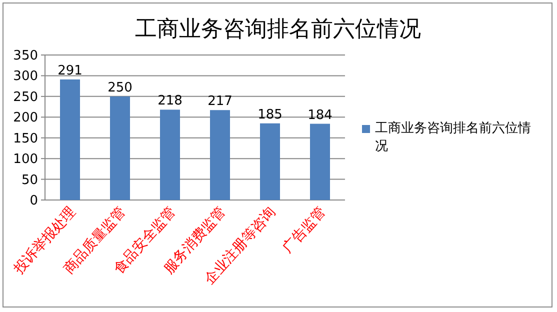 This screenshot has width=557, height=312. I want to click on y-tick-label: 250, so click(25, 97).